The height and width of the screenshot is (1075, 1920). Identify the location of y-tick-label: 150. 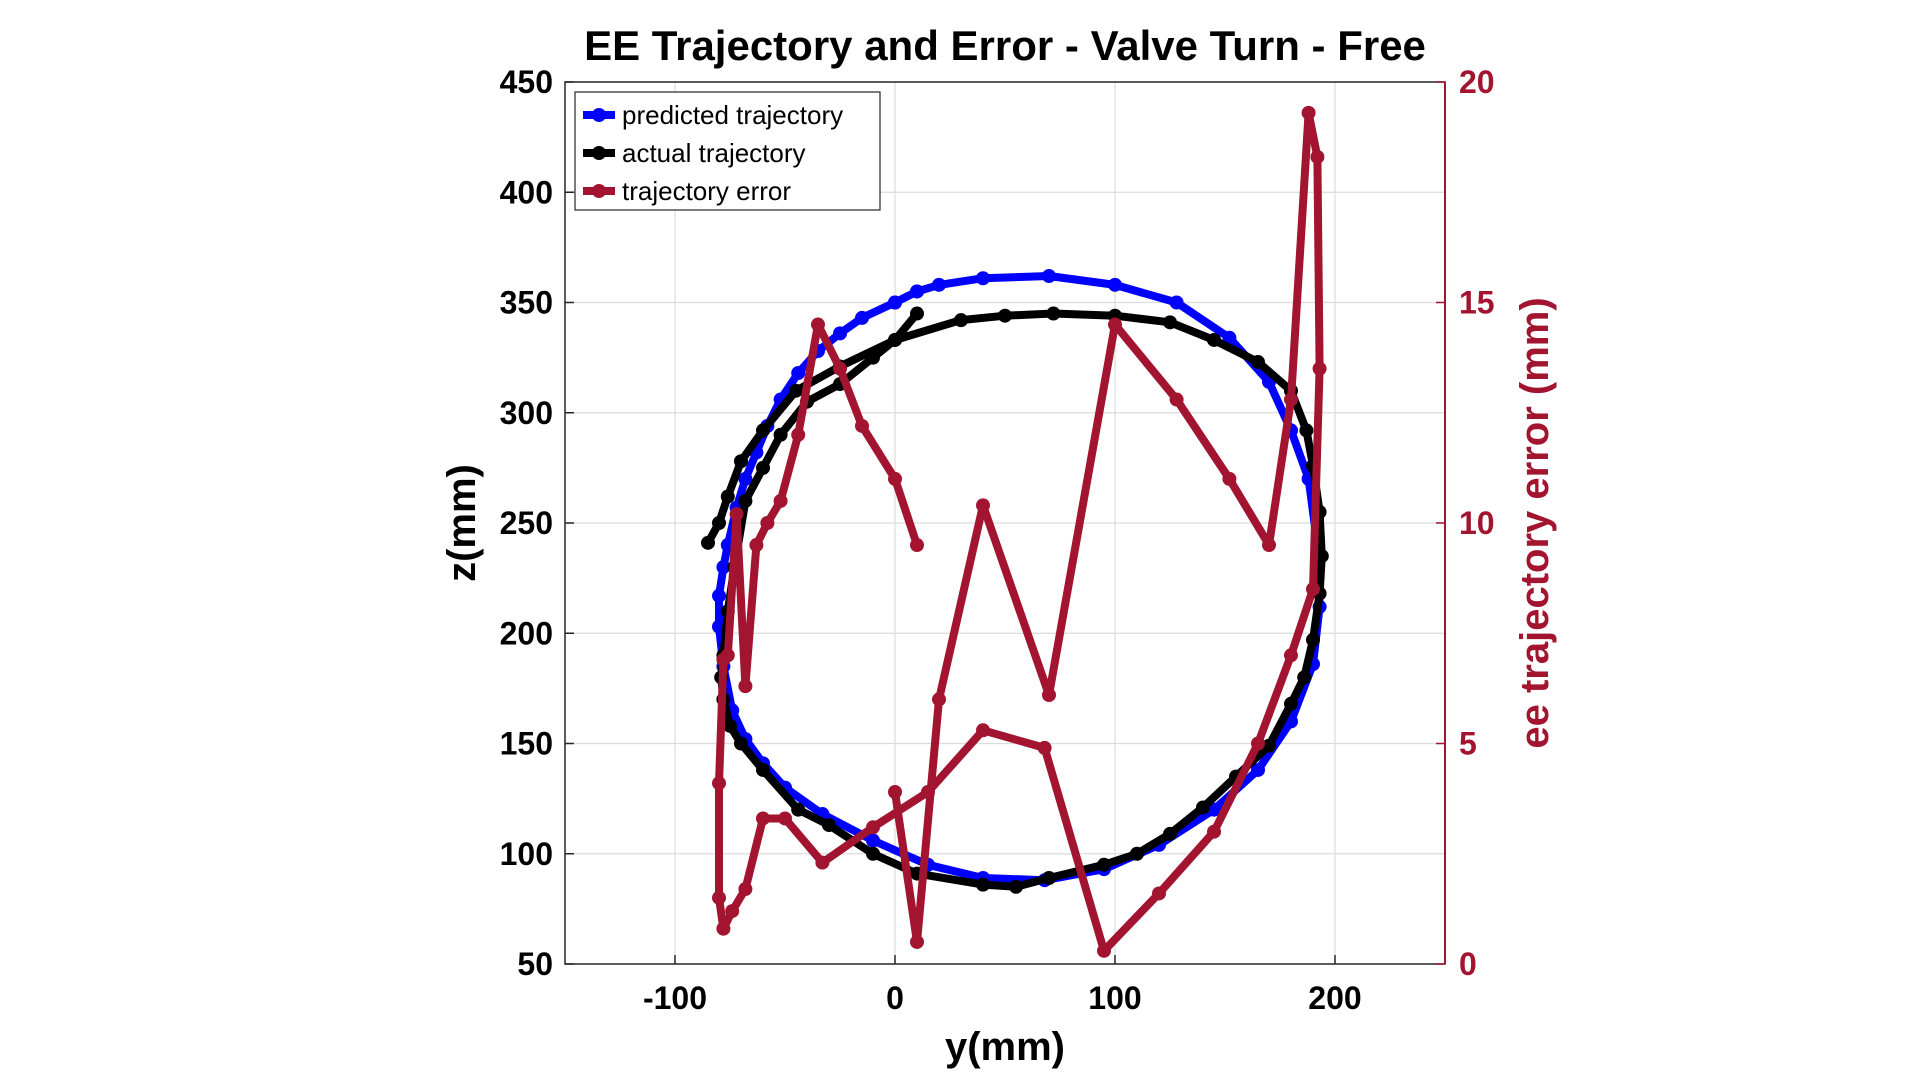
(526, 744).